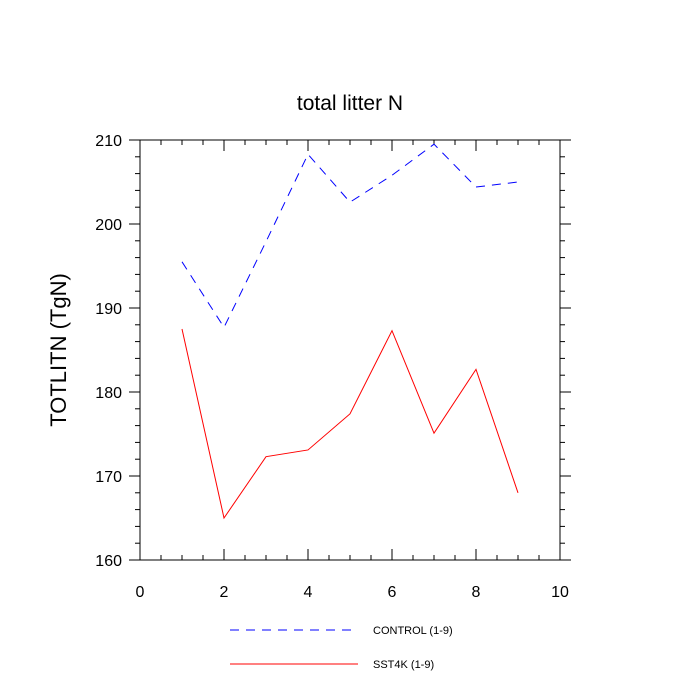 The width and height of the screenshot is (700, 700). What do you see at coordinates (108, 477) in the screenshot?
I see `y-tick-label: 170` at bounding box center [108, 477].